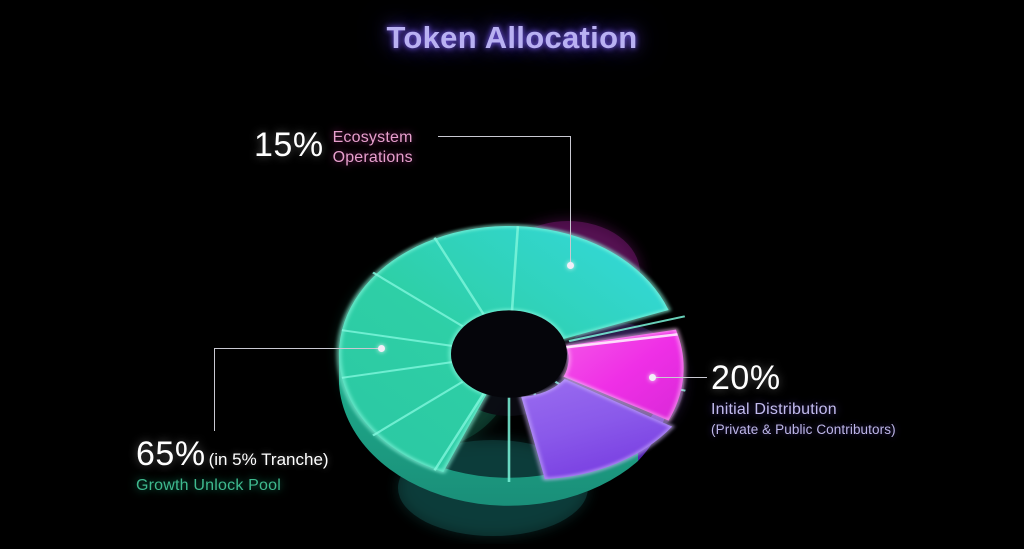 This screenshot has height=549, width=1024. I want to click on callout-growth-unlock-pool: 65% (in 5% Tranche) Growth Unlock Pool, so click(232, 464).